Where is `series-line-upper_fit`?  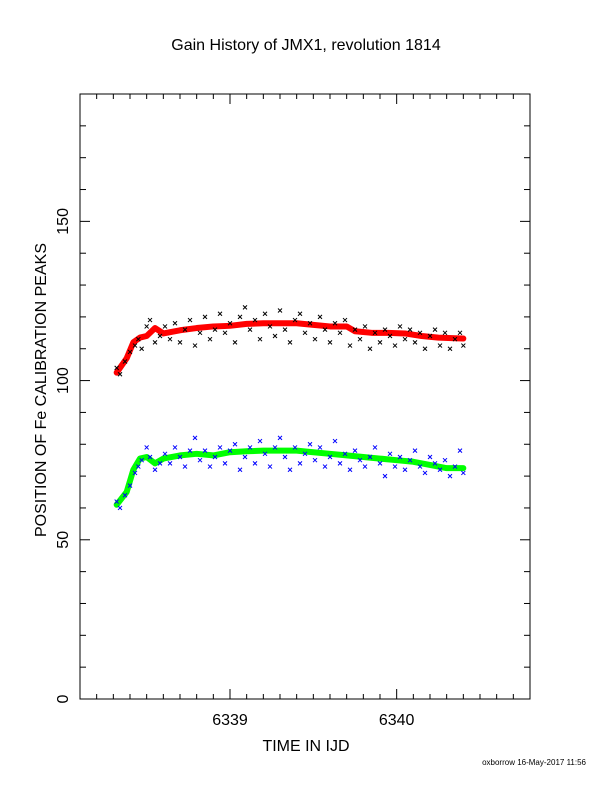 series-line-upper_fit is located at coordinates (290, 348).